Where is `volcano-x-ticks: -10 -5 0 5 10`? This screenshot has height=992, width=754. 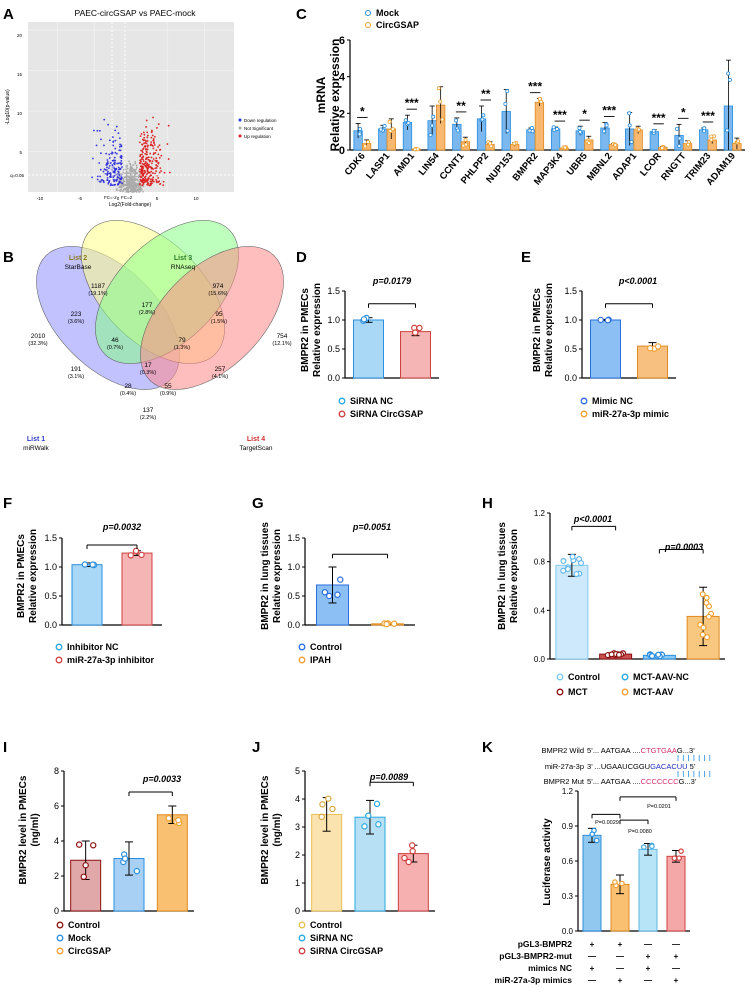 volcano-x-ticks: -10 -5 0 5 10 is located at coordinates (118, 198).